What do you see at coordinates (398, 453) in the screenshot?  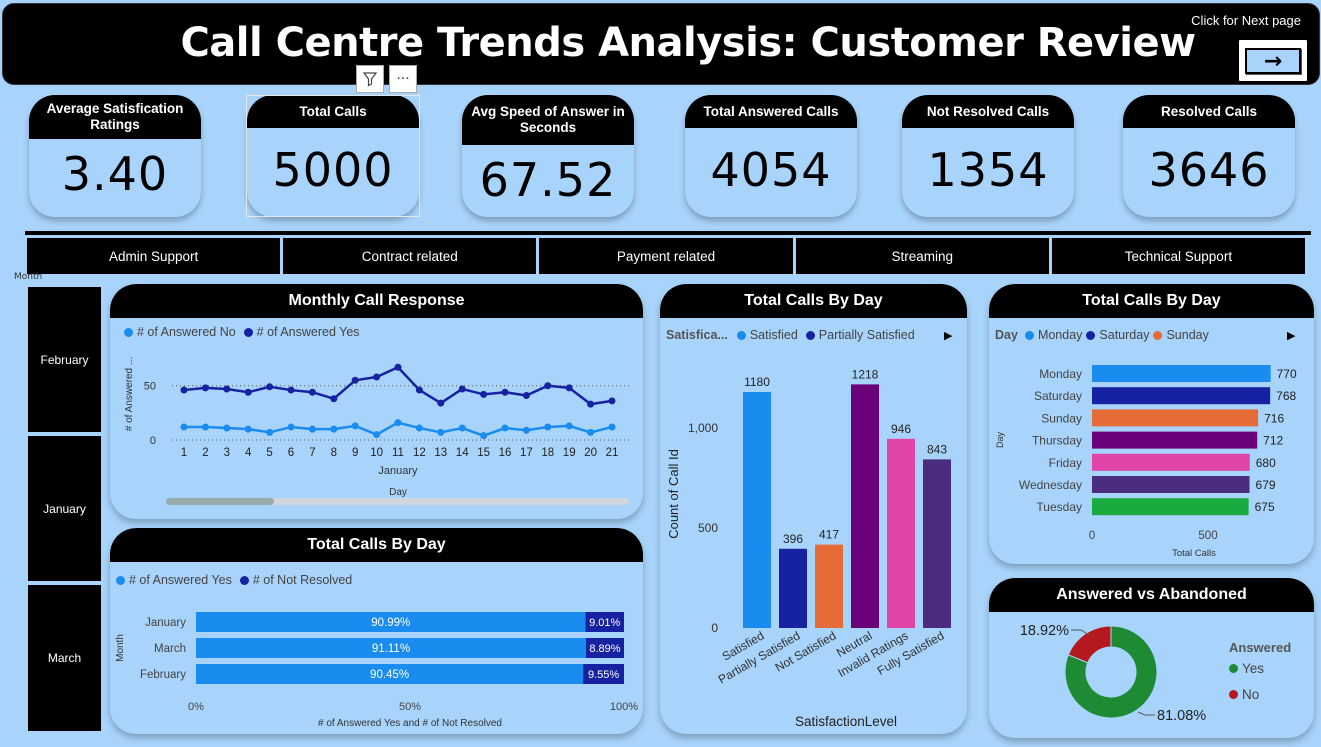 I see `x-tick-label: 11` at bounding box center [398, 453].